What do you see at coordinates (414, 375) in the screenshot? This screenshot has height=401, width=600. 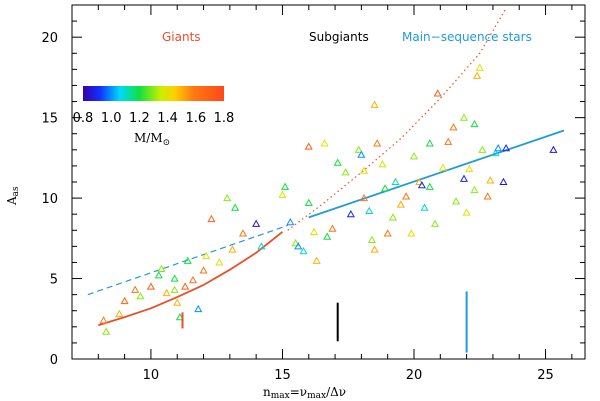 I see `x-tick-label: 20` at bounding box center [414, 375].